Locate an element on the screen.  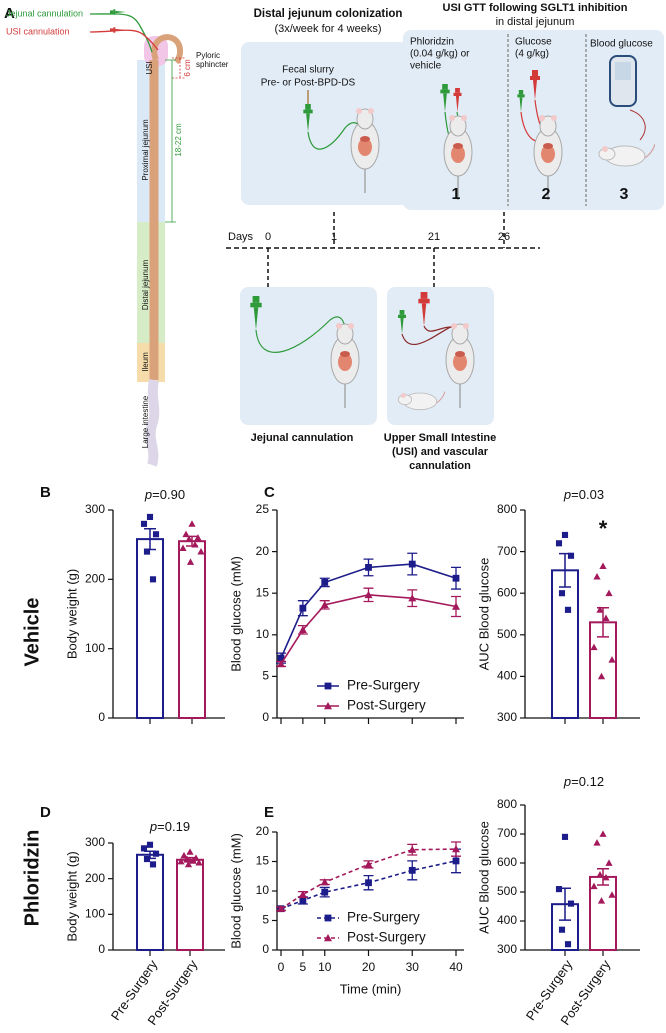
row-label: Phloridzin is located at coordinates (32, 878).